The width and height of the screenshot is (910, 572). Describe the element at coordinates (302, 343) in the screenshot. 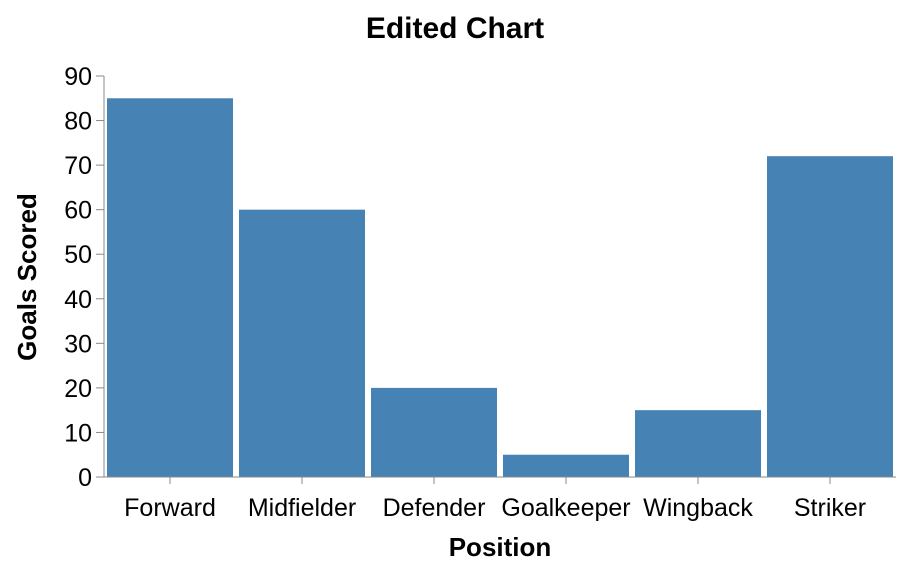

I see `bar-midfielder` at that location.